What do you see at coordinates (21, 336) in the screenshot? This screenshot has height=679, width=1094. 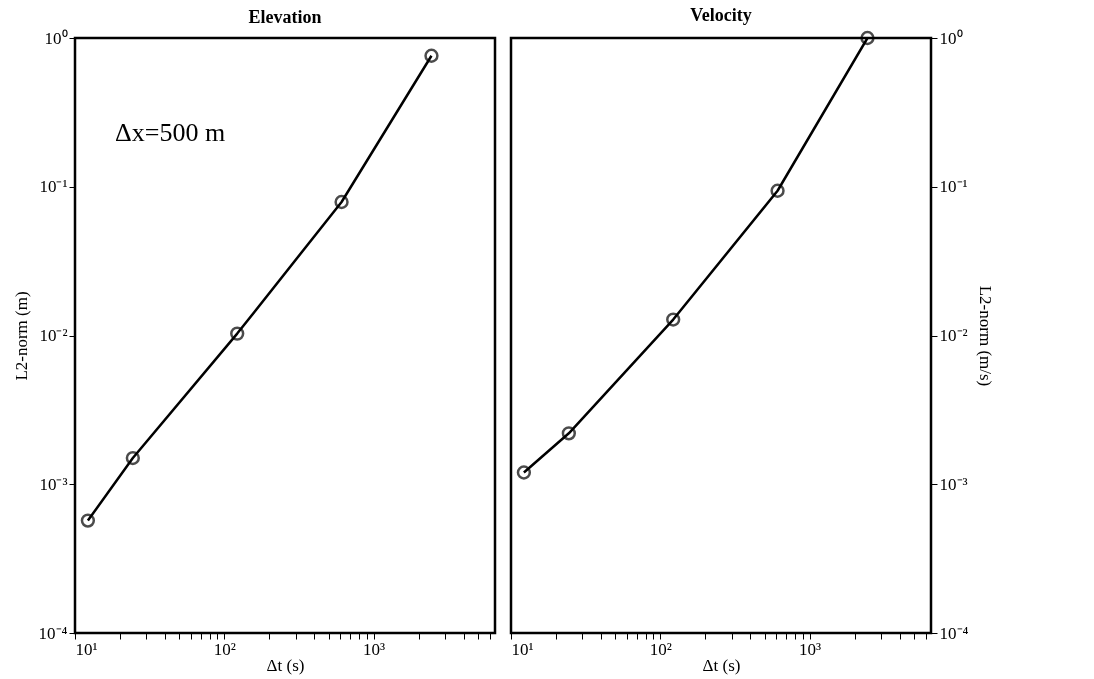 I see `y-axis-title: L2-norm (m)` at bounding box center [21, 336].